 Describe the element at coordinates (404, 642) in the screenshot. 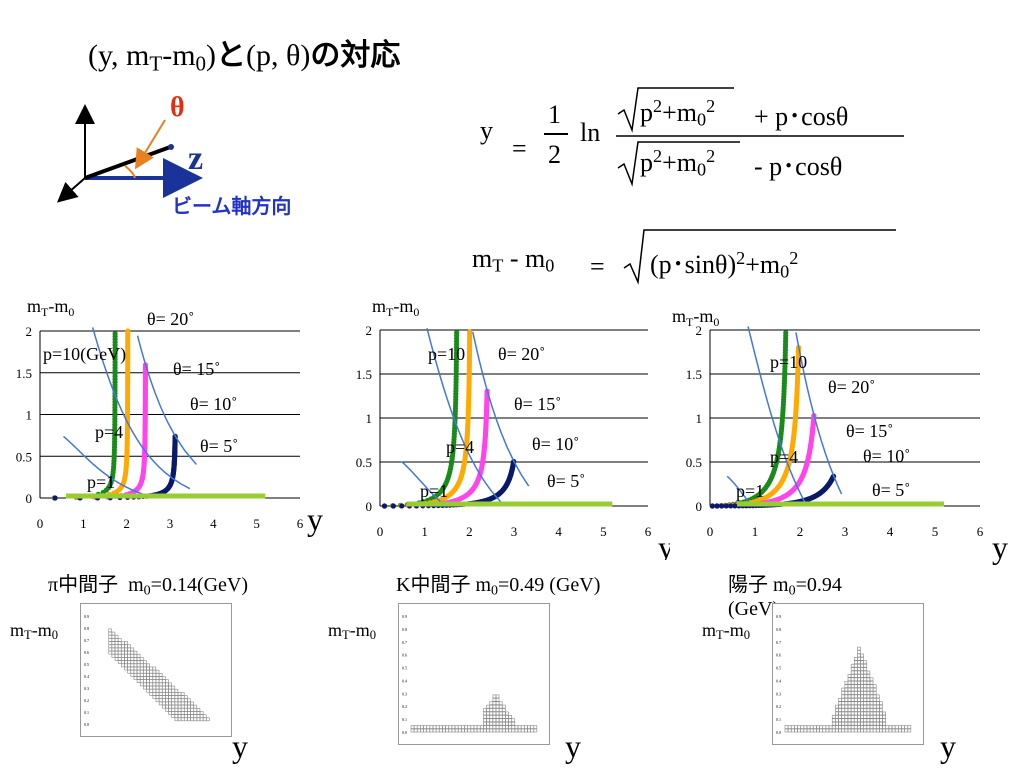

I see `mini-tick: 0.7` at that location.